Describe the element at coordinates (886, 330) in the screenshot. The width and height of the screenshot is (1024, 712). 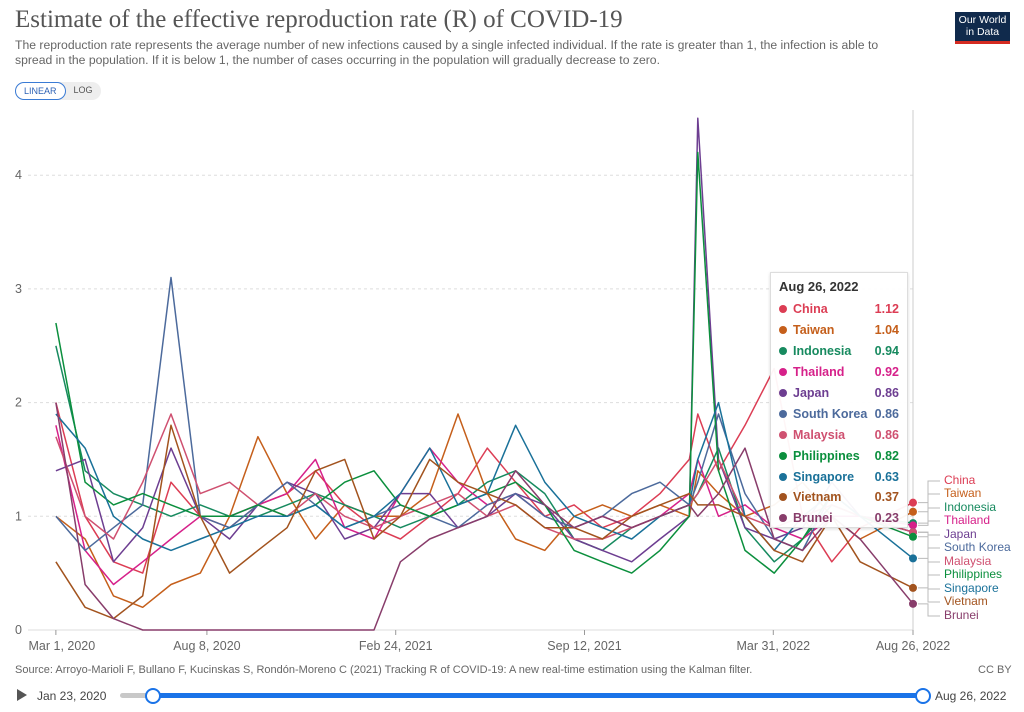
I see `tooltip-value: 1.04` at that location.